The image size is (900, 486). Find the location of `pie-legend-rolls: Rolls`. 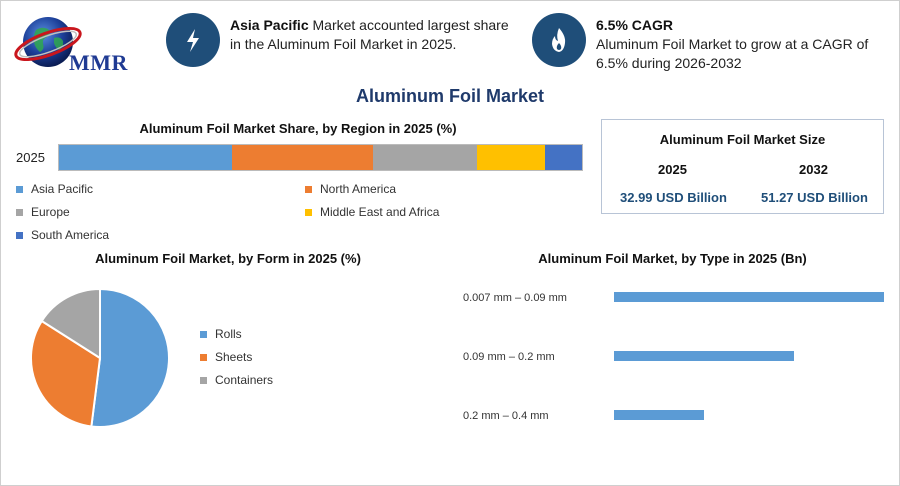

pie-legend-rolls: Rolls is located at coordinates (221, 334).